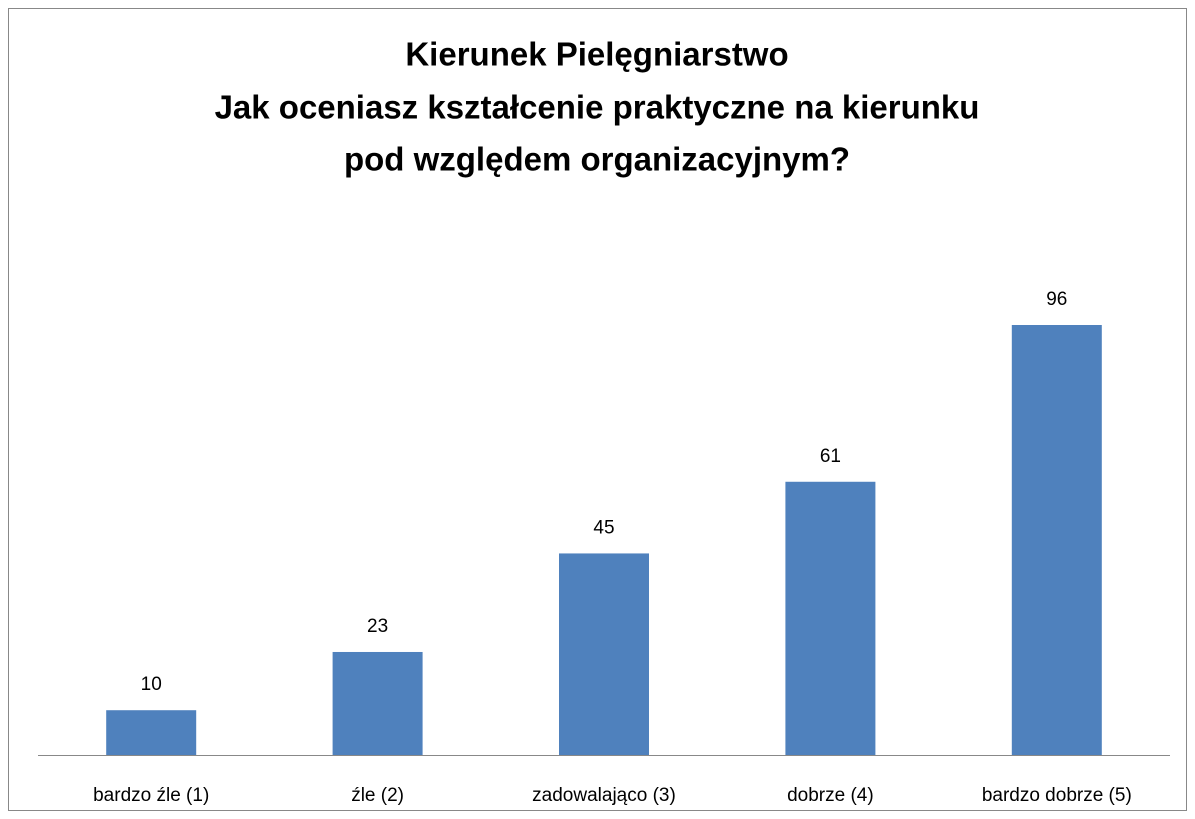 This screenshot has height=819, width=1195. I want to click on data-label: 45, so click(603, 527).